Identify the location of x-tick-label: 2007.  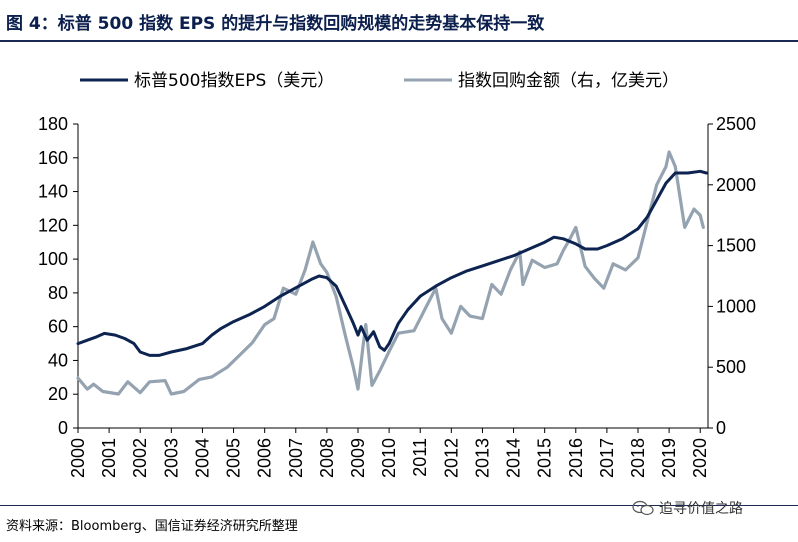
(296, 458).